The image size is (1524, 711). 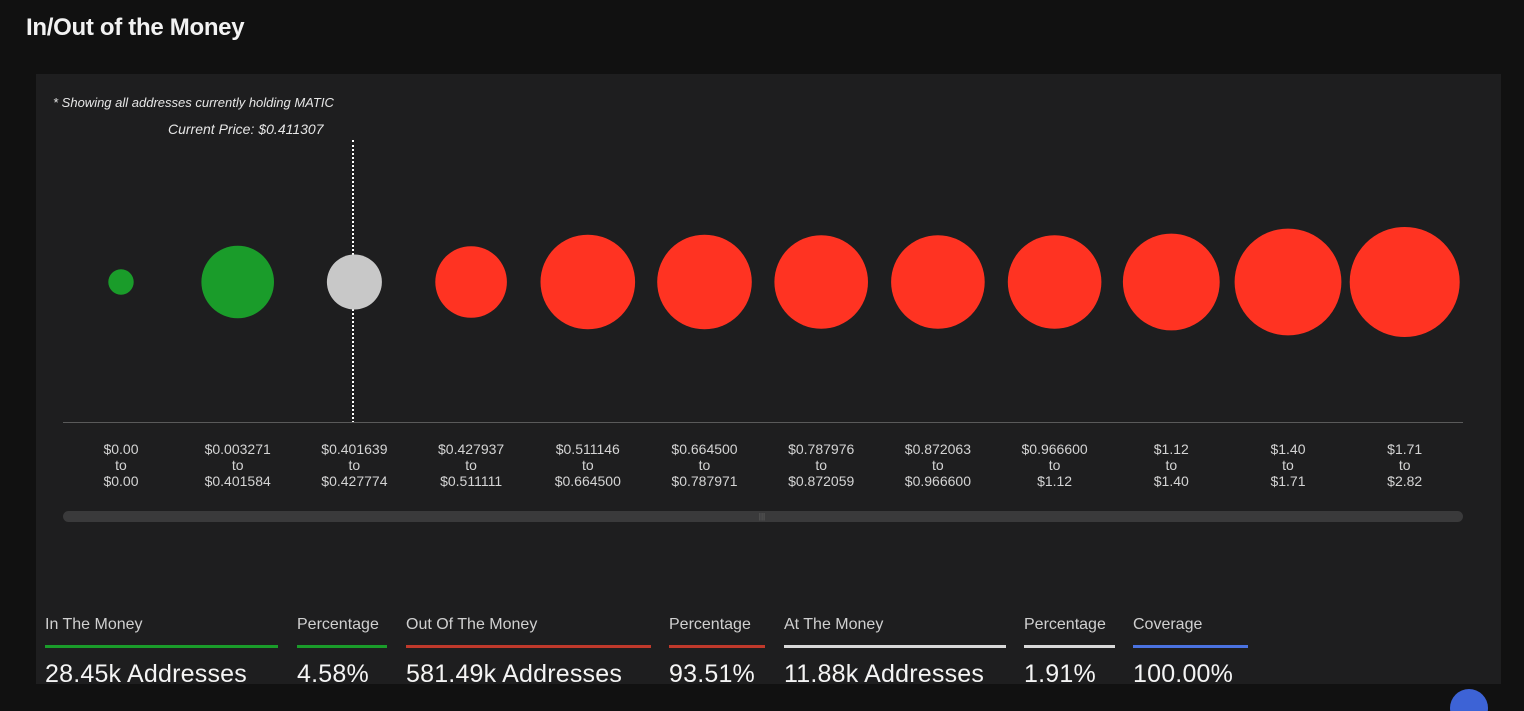 I want to click on scrollbar-grip-icon: |||, so click(x=762, y=516).